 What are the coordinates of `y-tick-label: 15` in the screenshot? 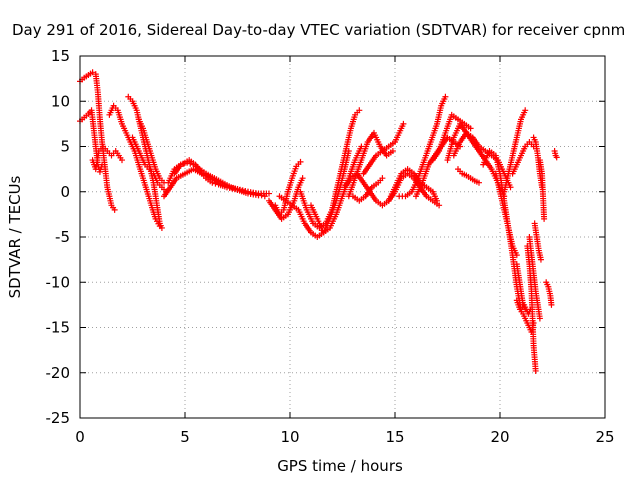 It's located at (60, 56).